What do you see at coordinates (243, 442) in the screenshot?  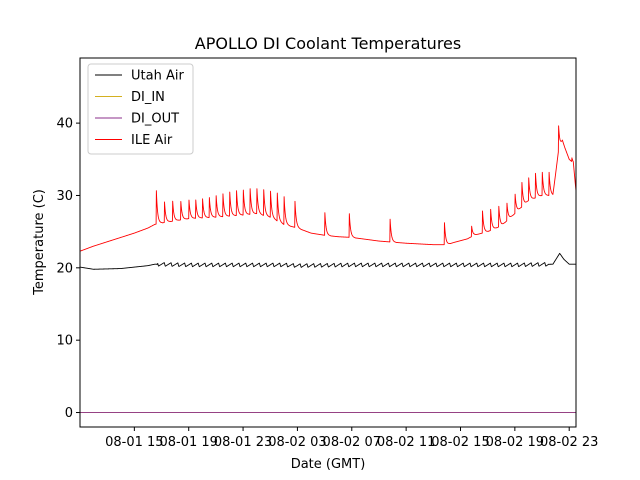 I see `x-tick-label: 08-01 23` at bounding box center [243, 442].